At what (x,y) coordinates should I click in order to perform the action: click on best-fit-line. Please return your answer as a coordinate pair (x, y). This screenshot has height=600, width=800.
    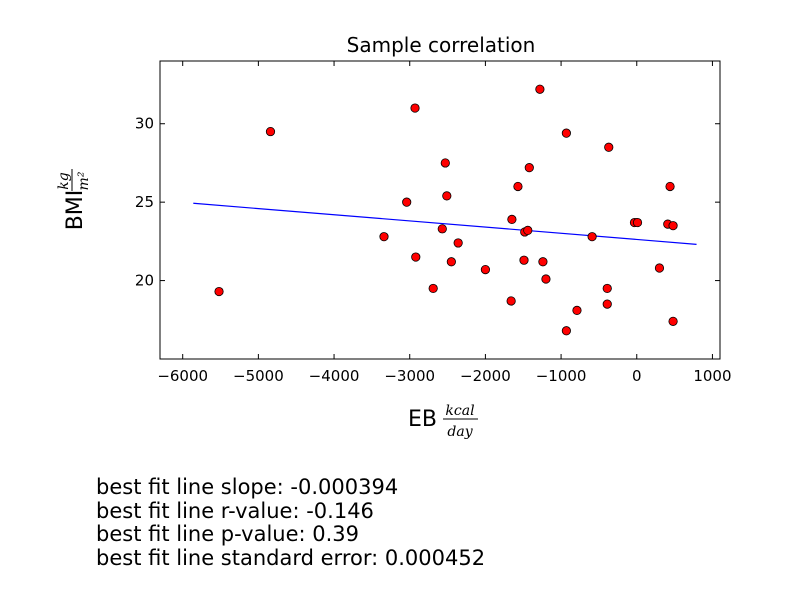
    Looking at the image, I should click on (445, 223).